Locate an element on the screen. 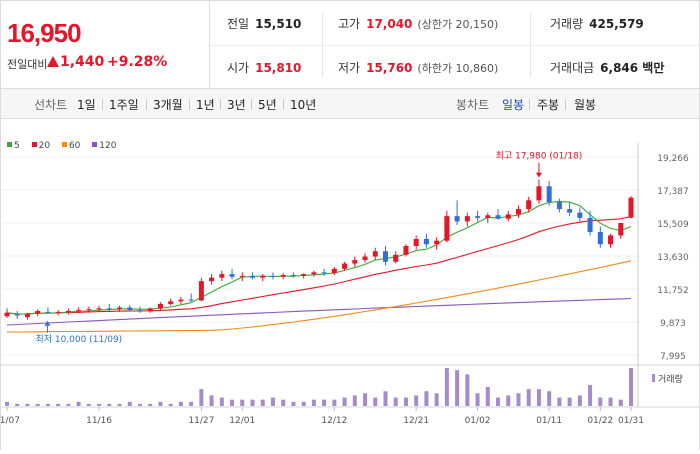 This screenshot has height=454, width=700. change-value: 1,440 is located at coordinates (75, 62).